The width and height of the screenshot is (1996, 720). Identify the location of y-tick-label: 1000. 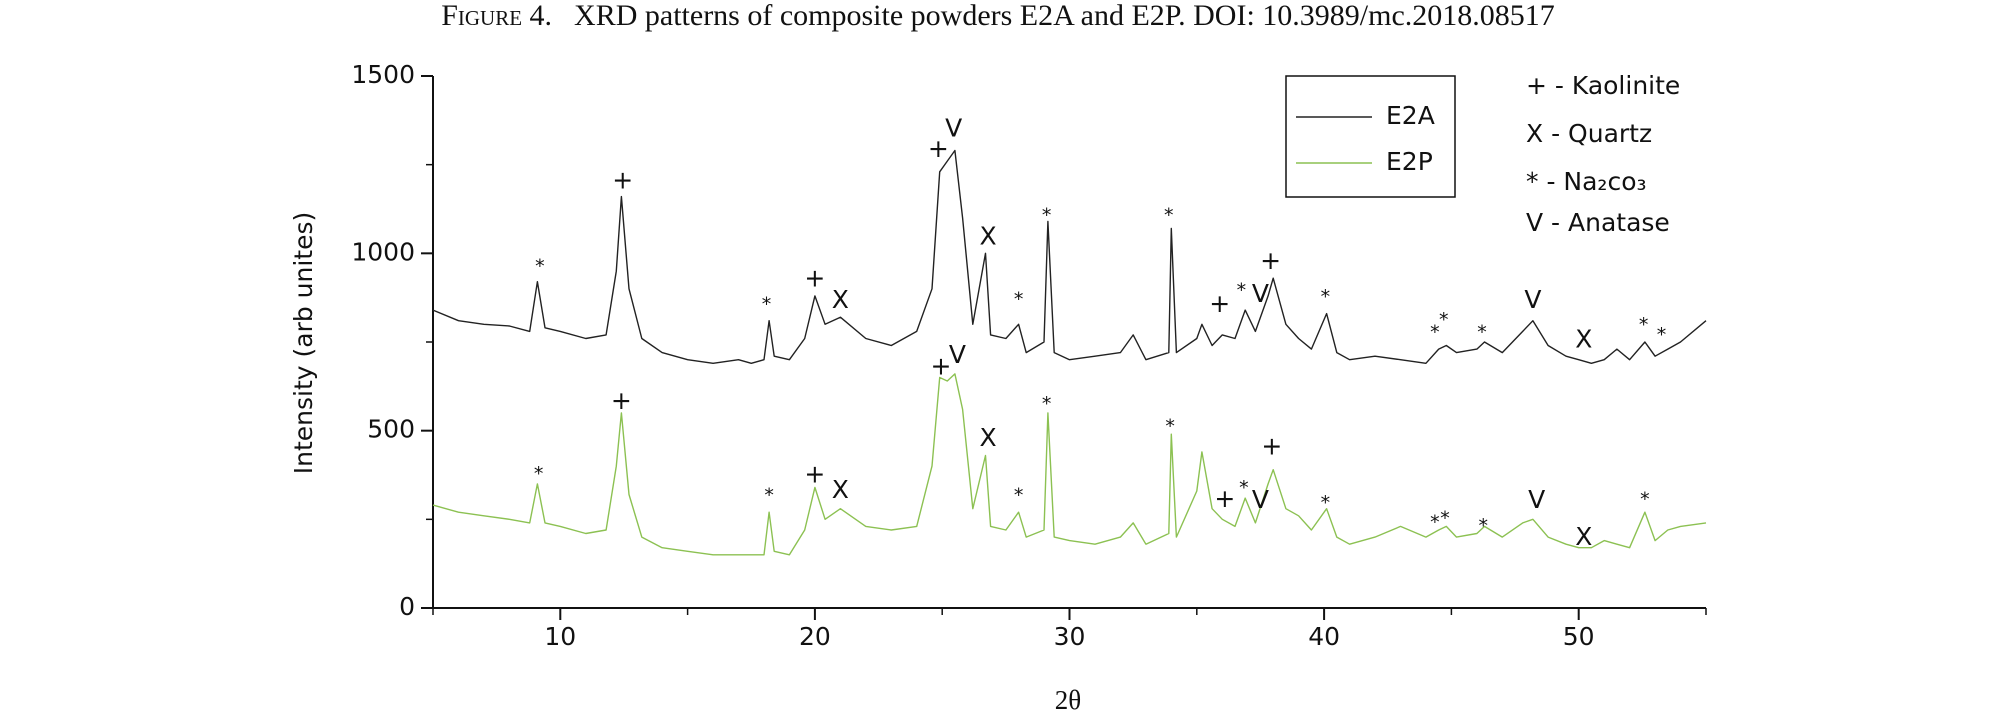
(383, 251).